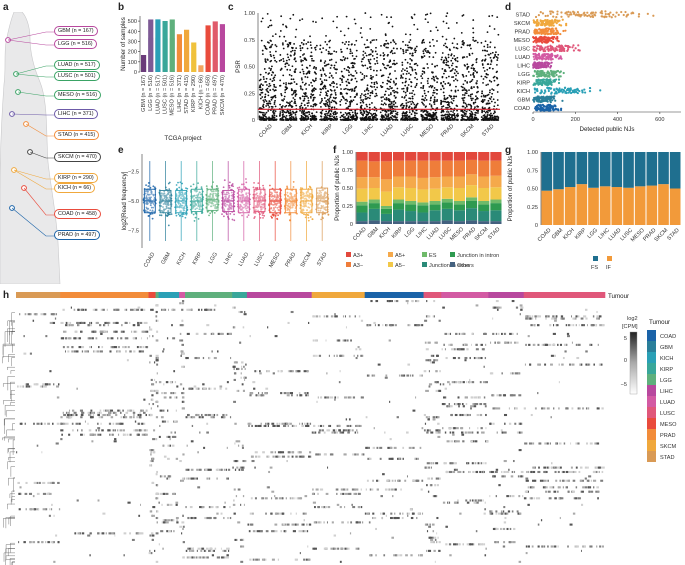  What do you see at coordinates (132, 22) in the screenshot?
I see `b-y-tick-label: 500` at bounding box center [132, 22].